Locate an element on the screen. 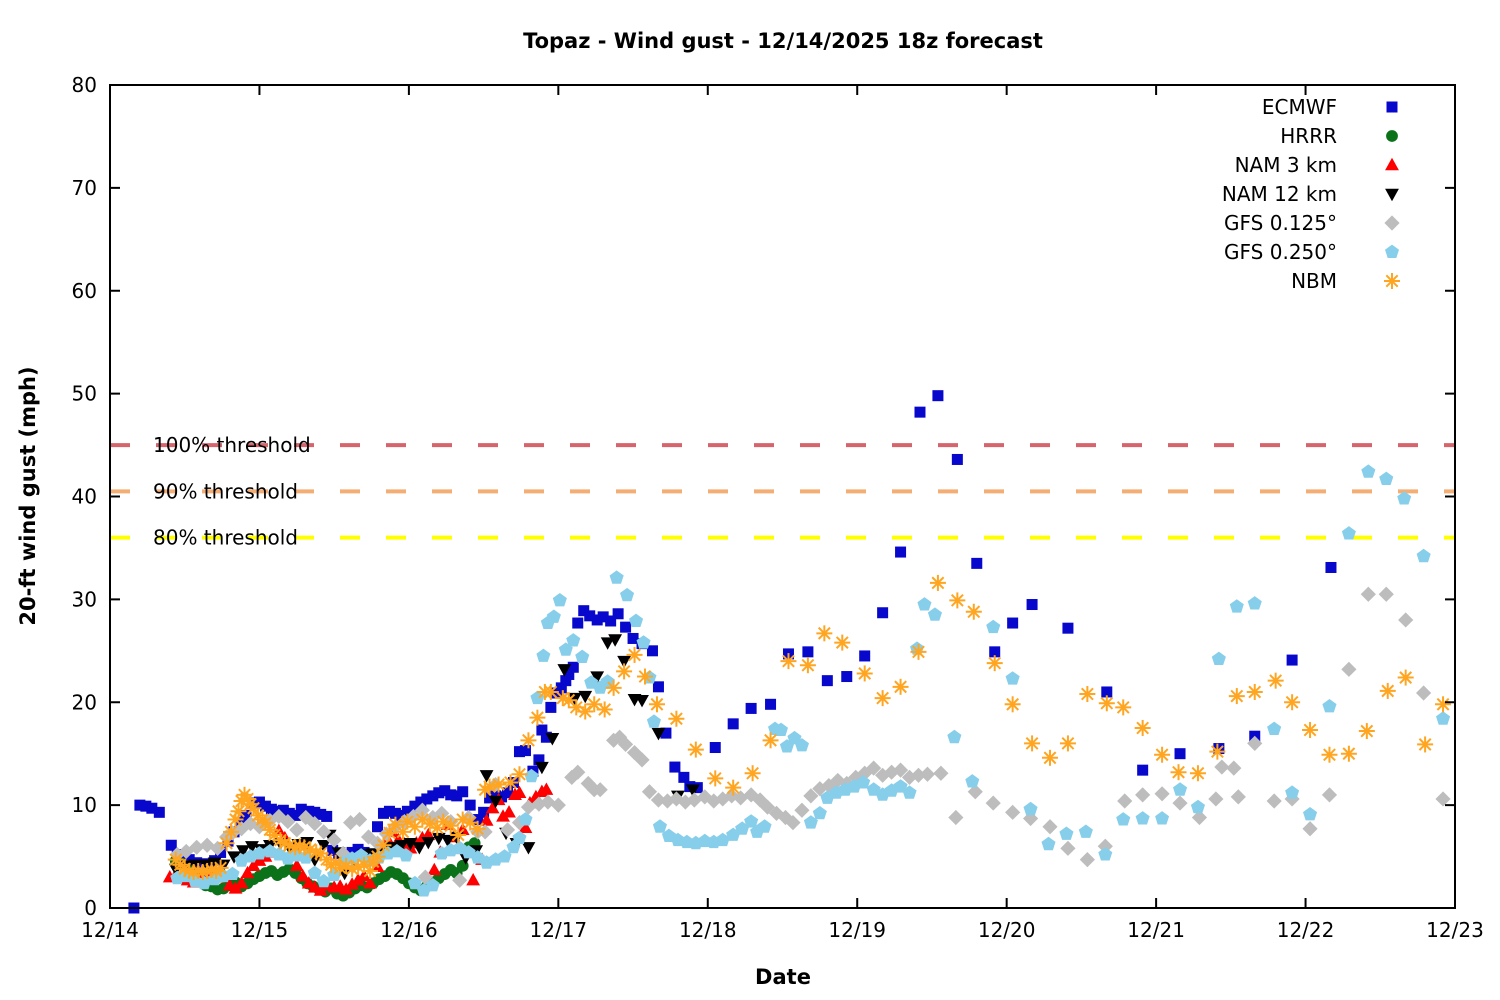 The height and width of the screenshot is (1000, 1500). legend-item-nam-3-km: NAM 3 km is located at coordinates (1317, 165).